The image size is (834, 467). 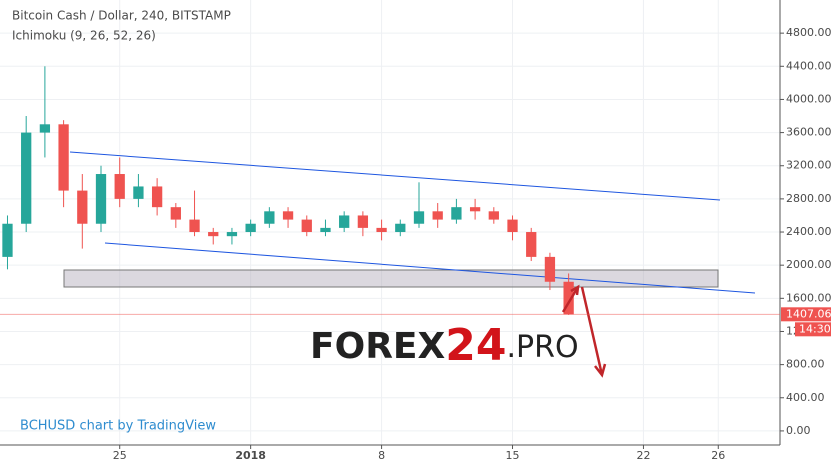 I want to click on logo: FOREX24.PRO, so click(x=444, y=345).